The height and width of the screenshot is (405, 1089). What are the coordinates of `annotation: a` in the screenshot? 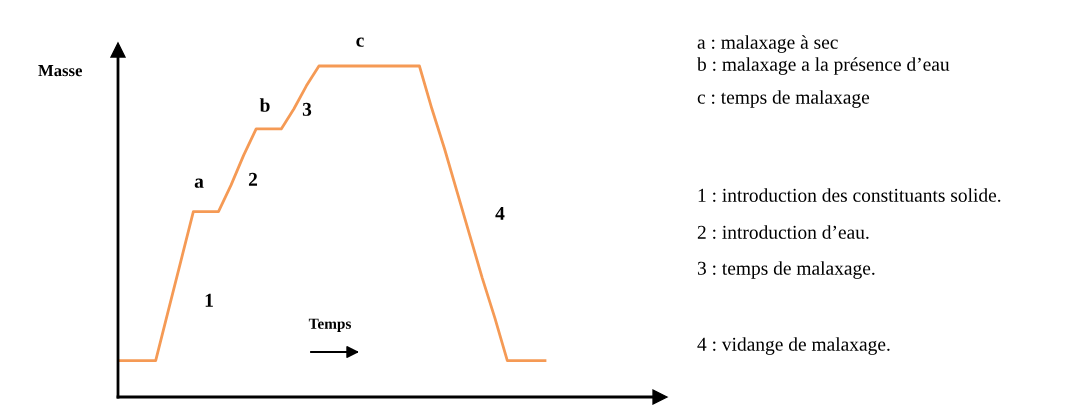 It's located at (199, 183).